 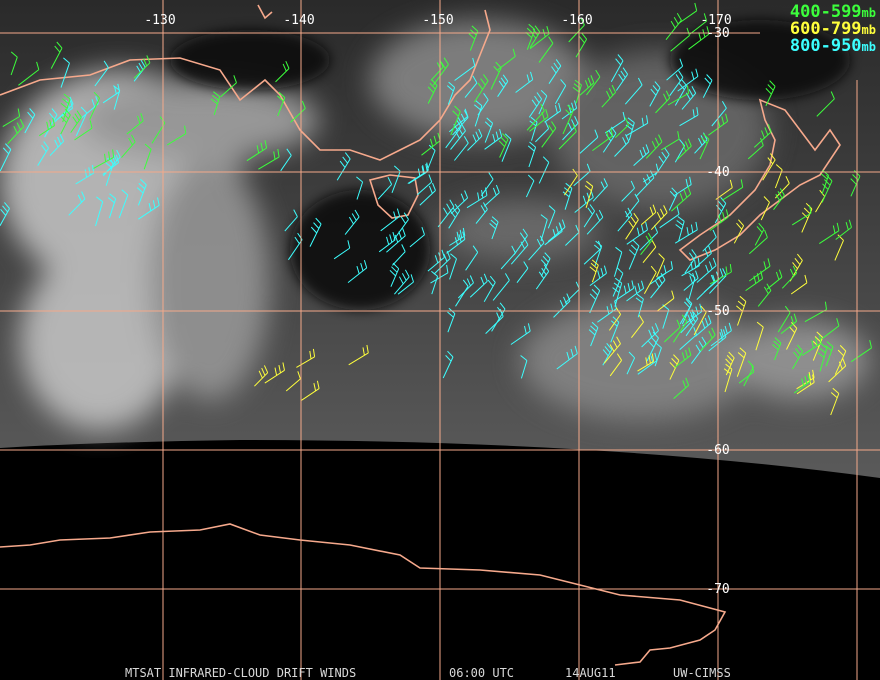 I want to click on legend-unit: mb, so click(x=869, y=13).